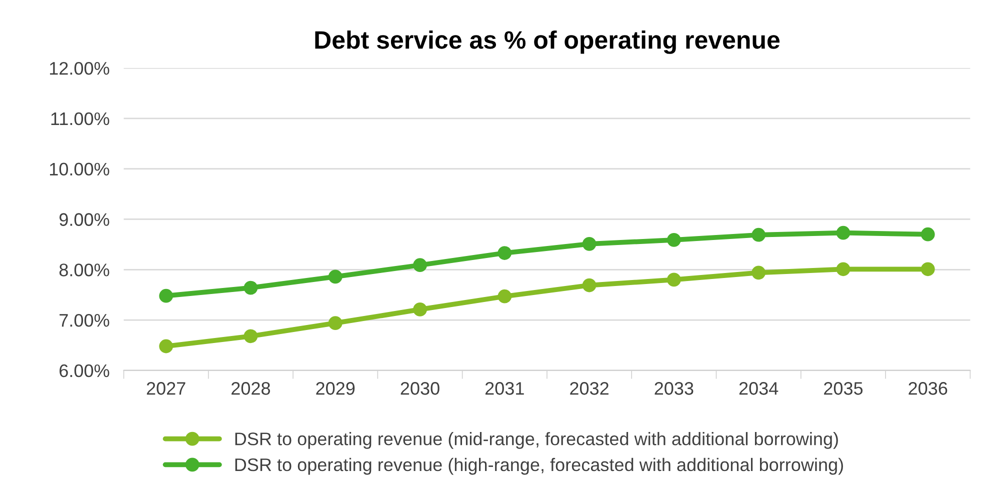 The width and height of the screenshot is (990, 504). I want to click on y-tick-label: 9.00%, so click(85, 219).